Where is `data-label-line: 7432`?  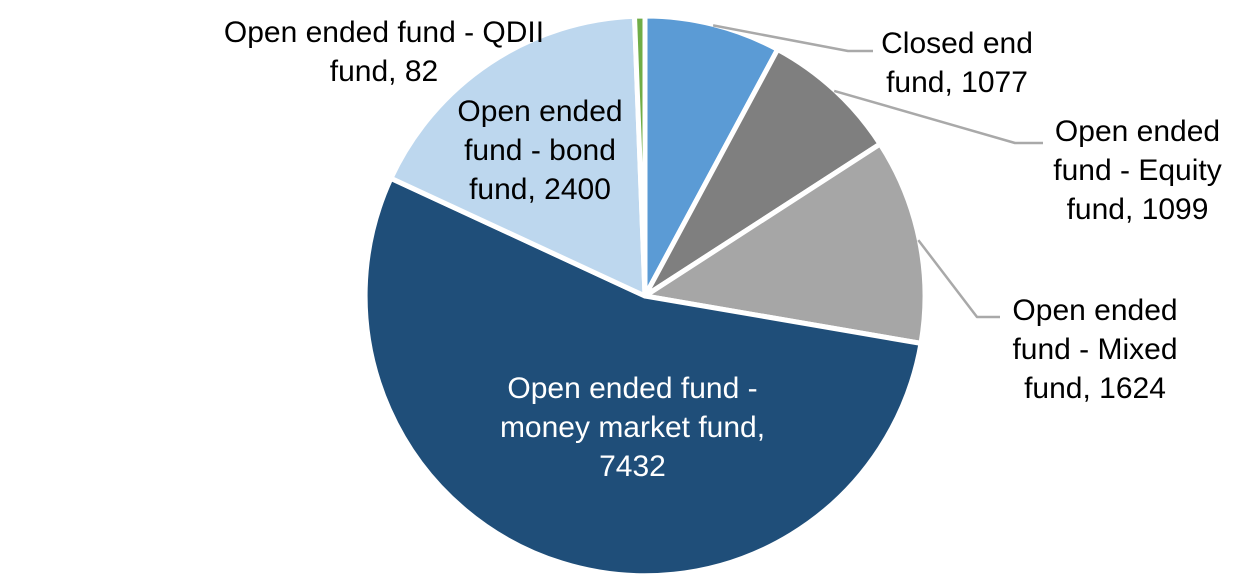
data-label-line: 7432 is located at coordinates (632, 466).